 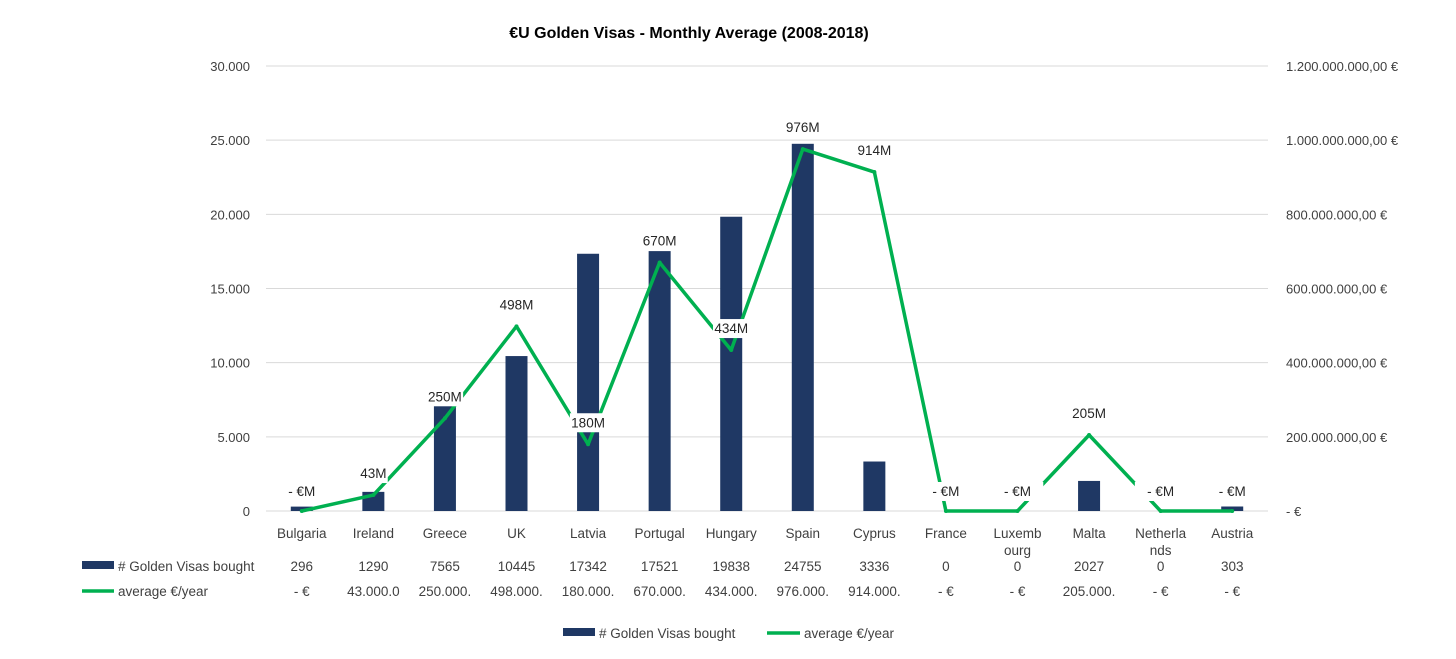 I want to click on table-cell: 17342, so click(x=588, y=566).